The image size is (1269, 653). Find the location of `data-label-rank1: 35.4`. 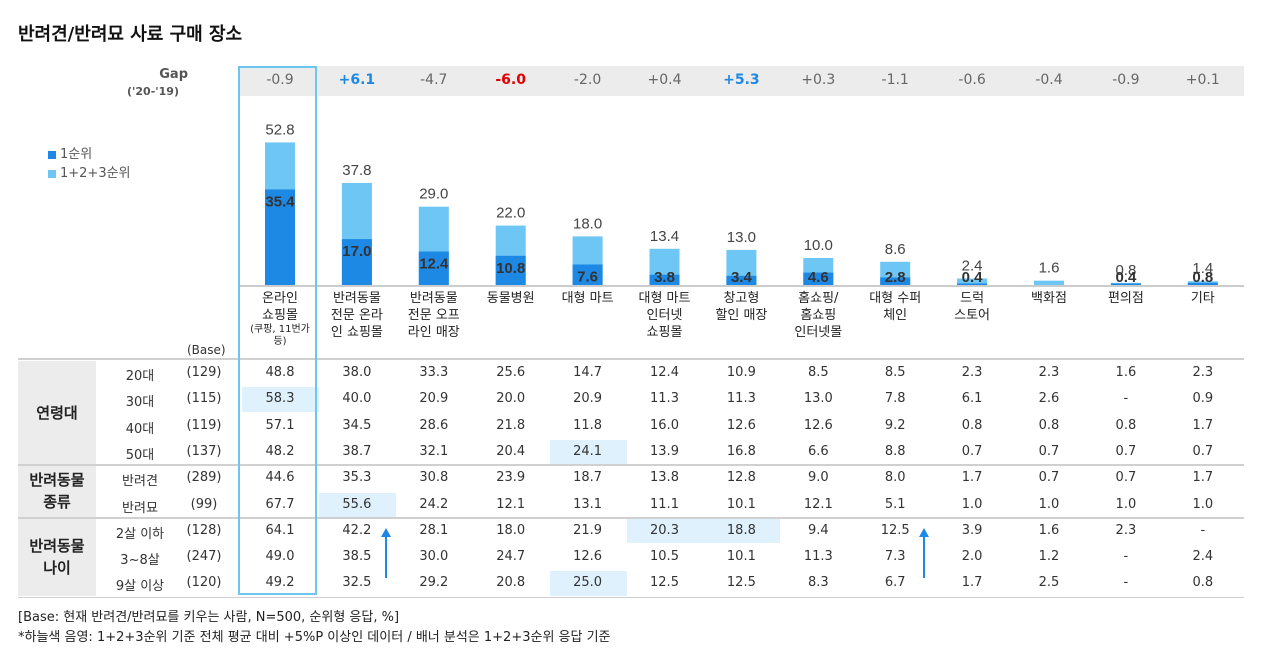

data-label-rank1: 35.4 is located at coordinates (280, 201).